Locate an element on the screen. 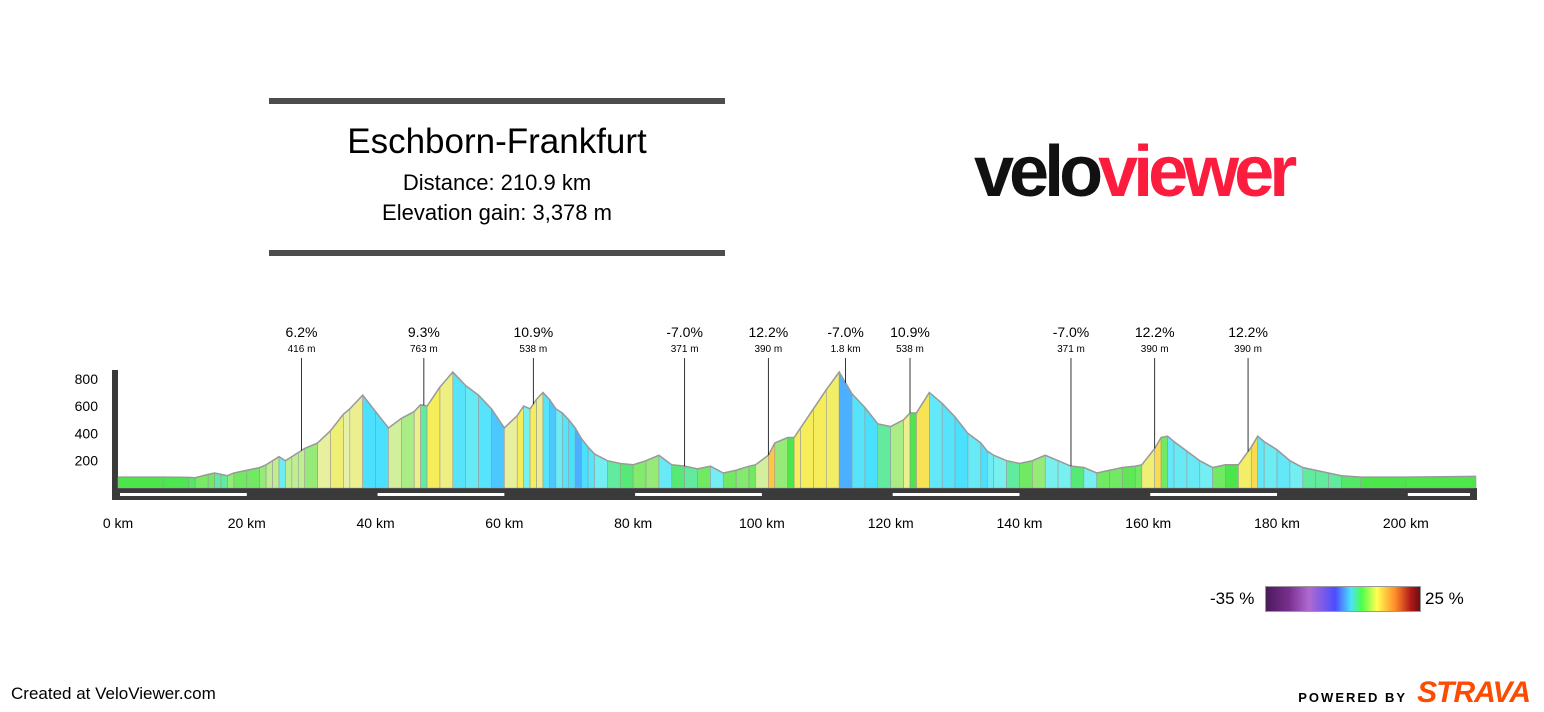 This screenshot has width=1544, height=712. powered-by-strava: POWERED BY STRAVA is located at coordinates (1414, 693).